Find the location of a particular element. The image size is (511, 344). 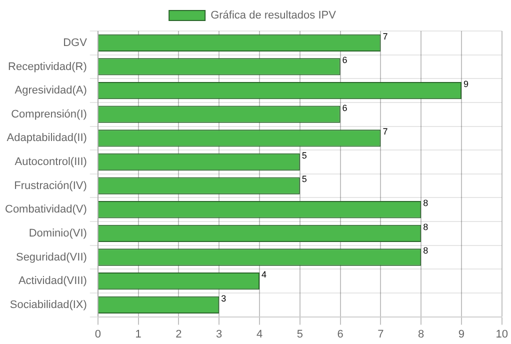

x-tick-label: 4 is located at coordinates (259, 334).